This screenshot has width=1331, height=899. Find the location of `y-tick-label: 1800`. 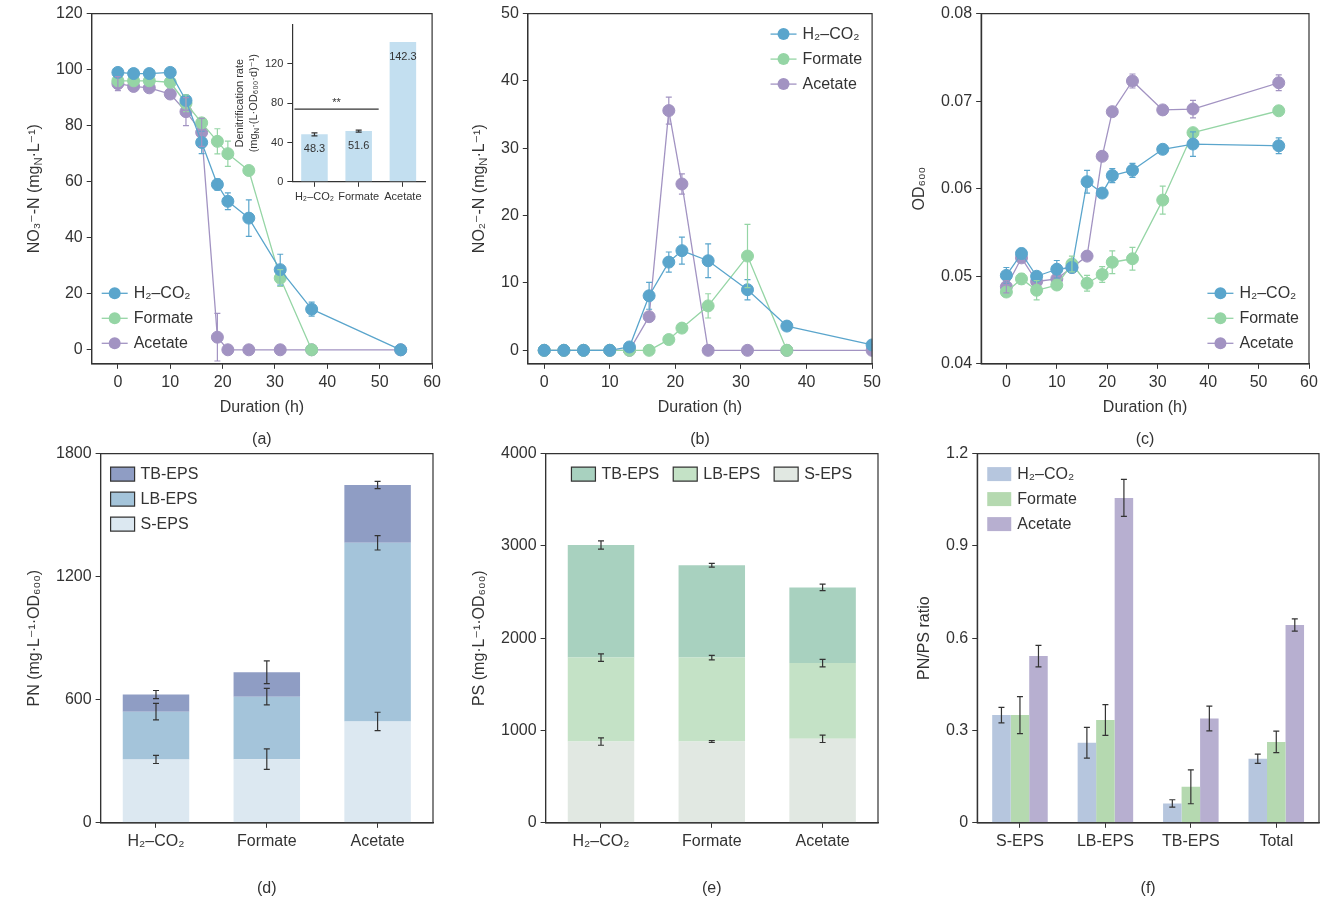

y-tick-label: 1800 is located at coordinates (74, 453).